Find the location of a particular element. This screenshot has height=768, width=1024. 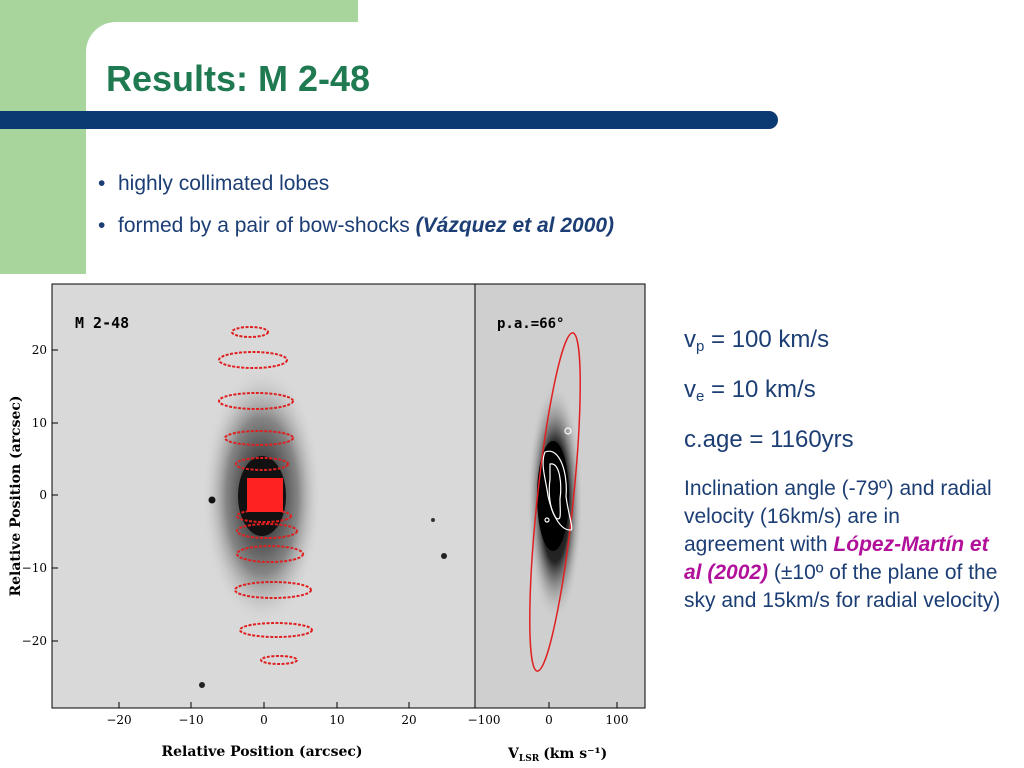

left-panel-label: M 2-48 is located at coordinates (102, 323).